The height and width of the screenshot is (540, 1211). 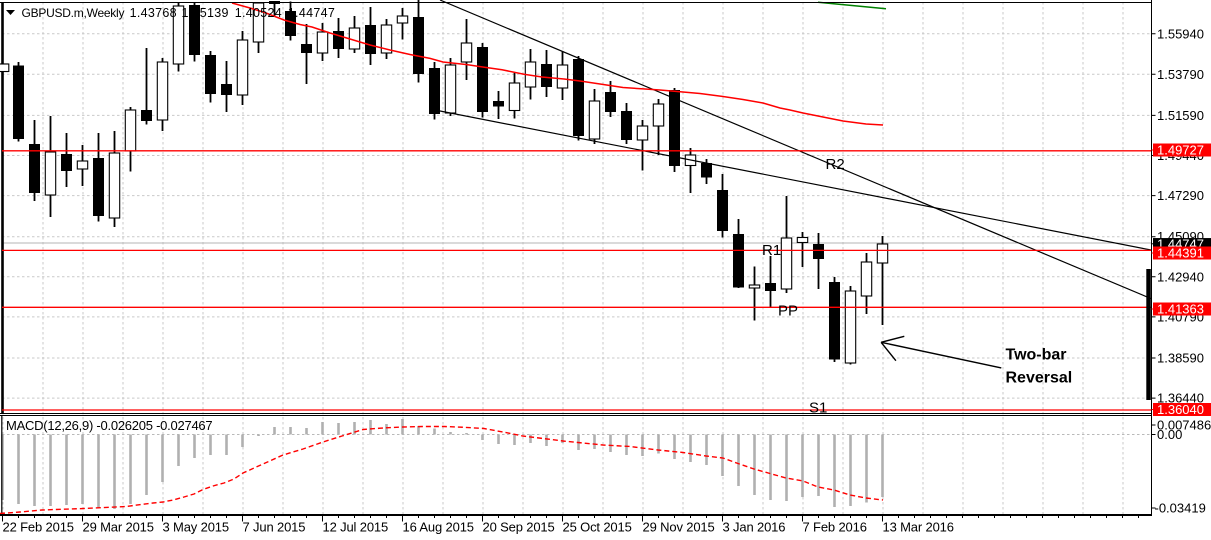 I want to click on svg-text: R2, so click(x=835, y=164).